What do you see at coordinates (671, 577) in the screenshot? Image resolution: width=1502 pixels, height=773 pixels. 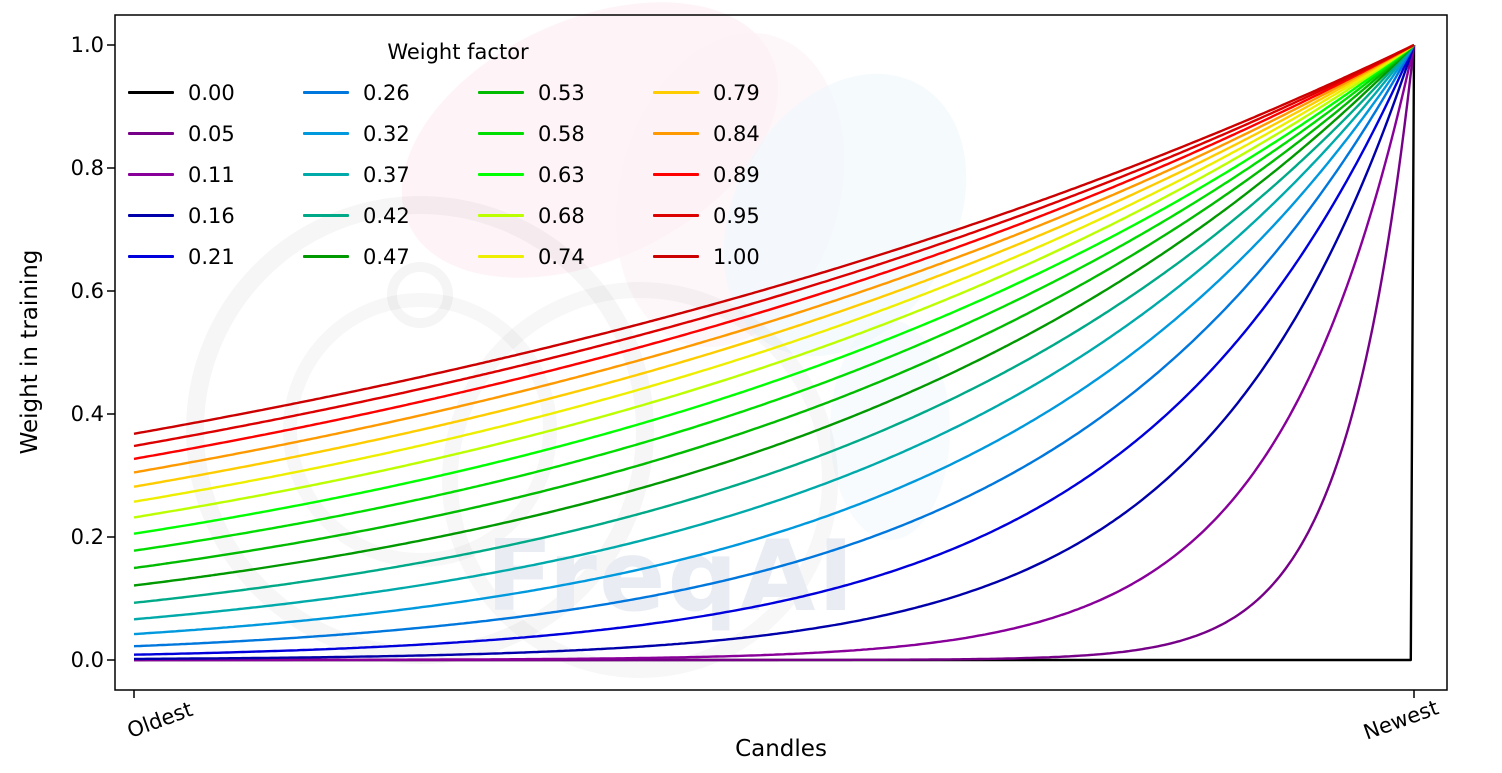 I see `watermark-text: FreqAI` at bounding box center [671, 577].